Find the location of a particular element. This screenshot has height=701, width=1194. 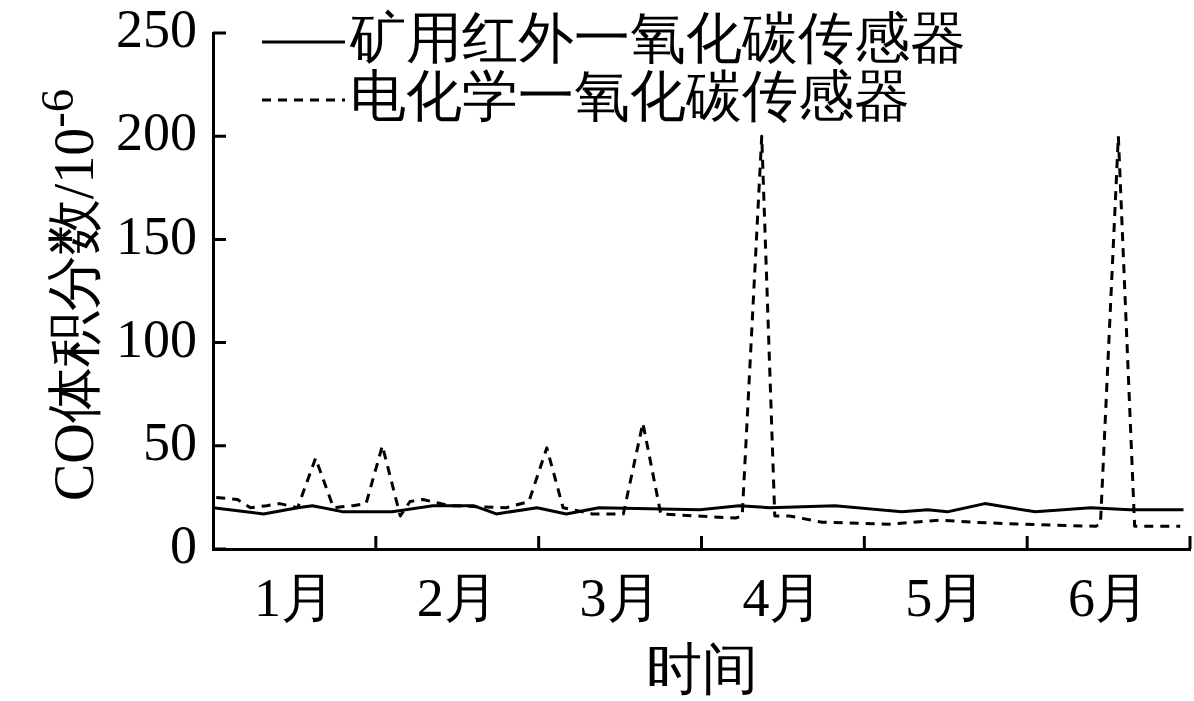

y-tick-label: 50 is located at coordinates (170, 441).